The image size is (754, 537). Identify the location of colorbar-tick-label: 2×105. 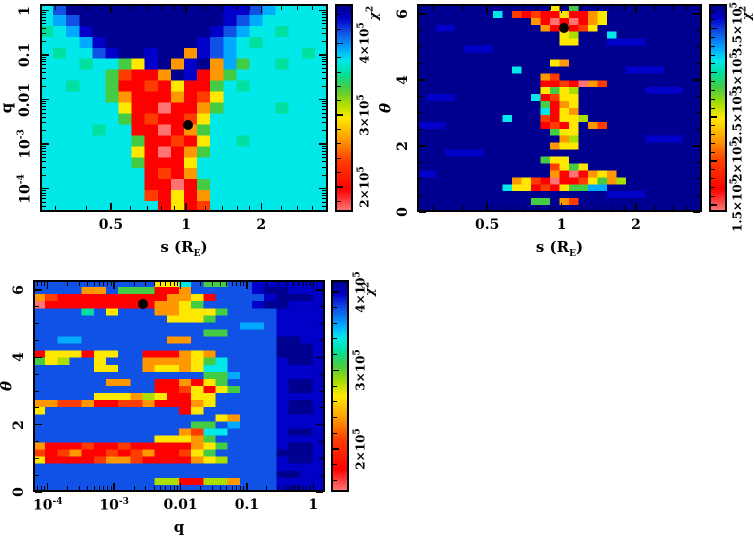
(737, 161).